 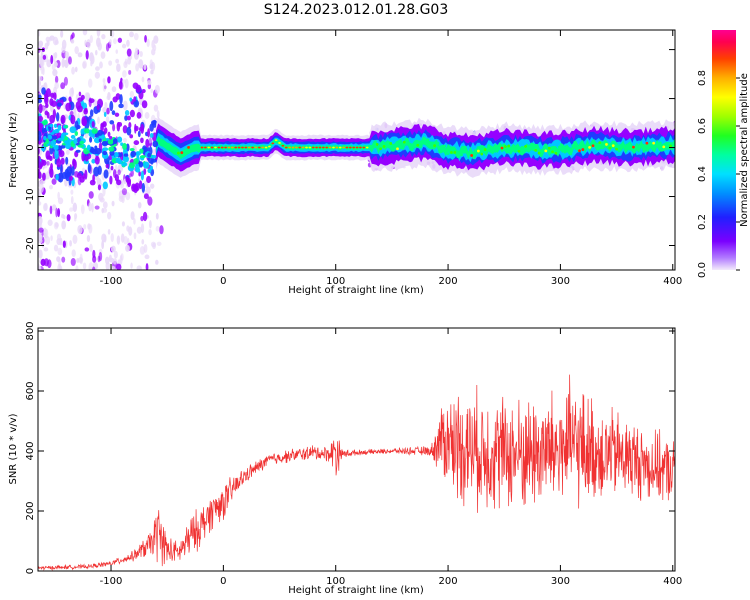 What do you see at coordinates (672, 281) in the screenshot?
I see `spectrogram-xtick-label: 400` at bounding box center [672, 281].